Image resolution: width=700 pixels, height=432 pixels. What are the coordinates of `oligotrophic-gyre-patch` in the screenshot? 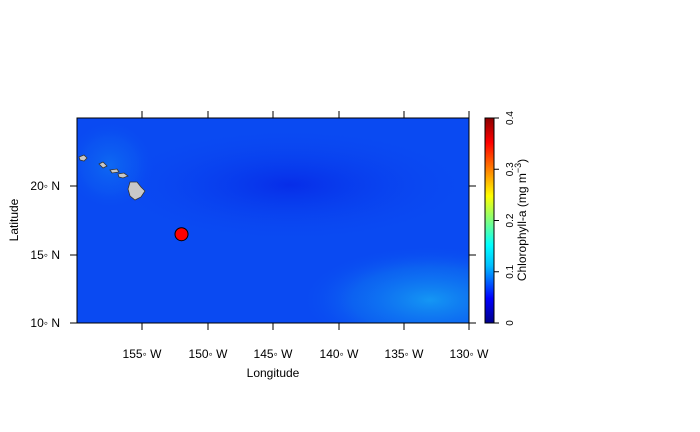 It's located at (284, 185).